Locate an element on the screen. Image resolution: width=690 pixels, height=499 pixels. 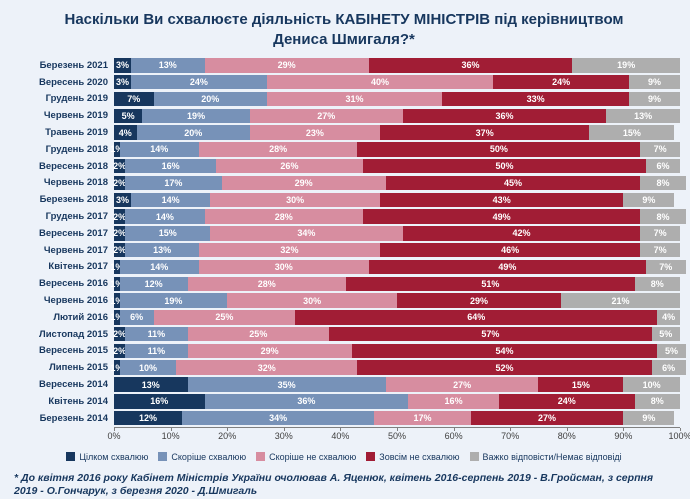
segment-value-label: 16% is located at coordinates (170, 166).